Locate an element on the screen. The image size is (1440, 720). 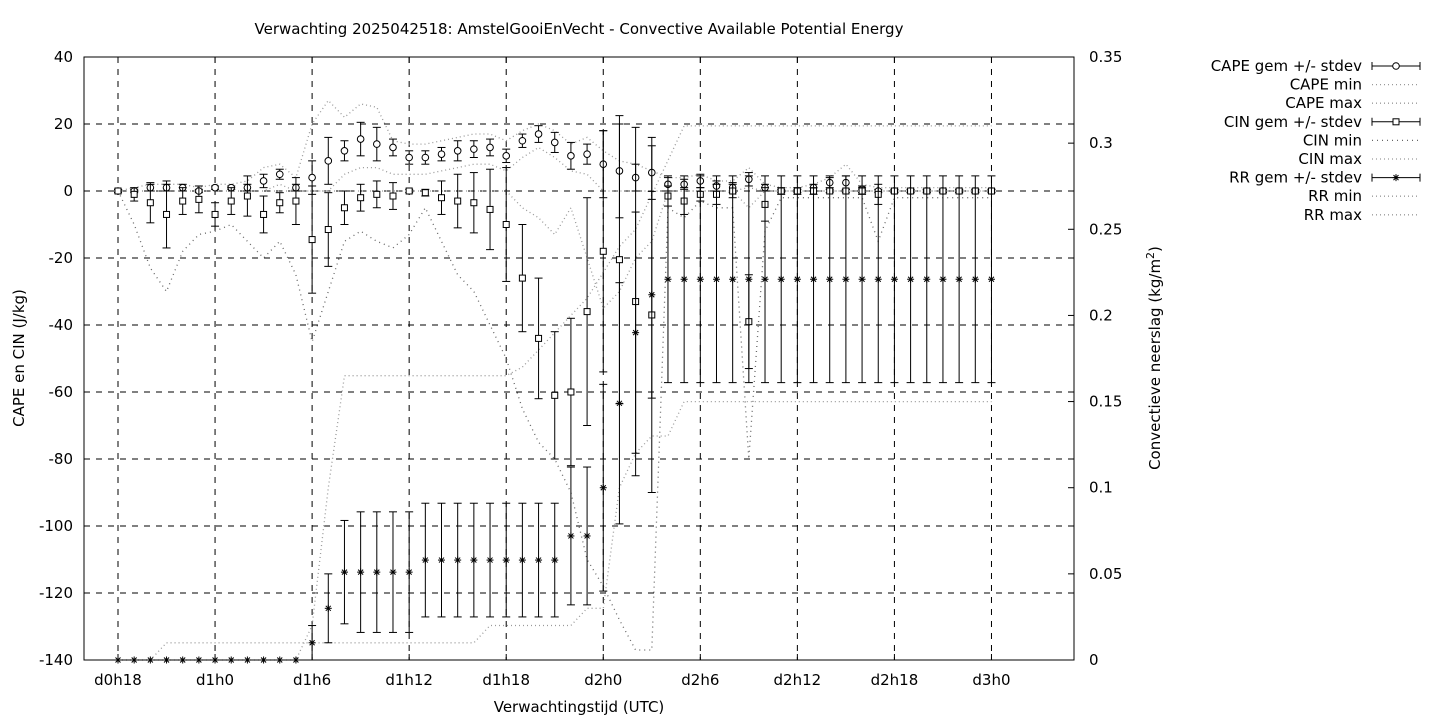
y2-tick-label: 0.2 is located at coordinates (1101, 315).